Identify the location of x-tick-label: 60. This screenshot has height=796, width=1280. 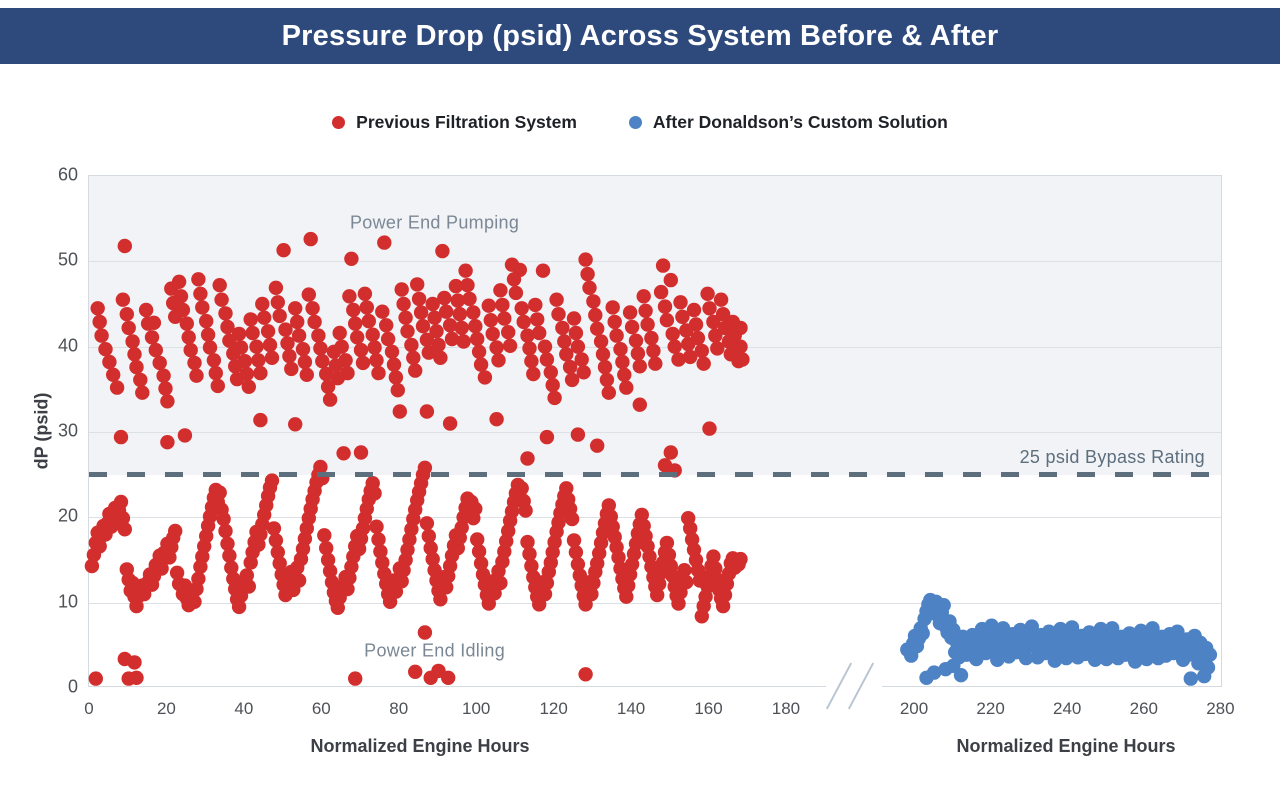
(321, 708).